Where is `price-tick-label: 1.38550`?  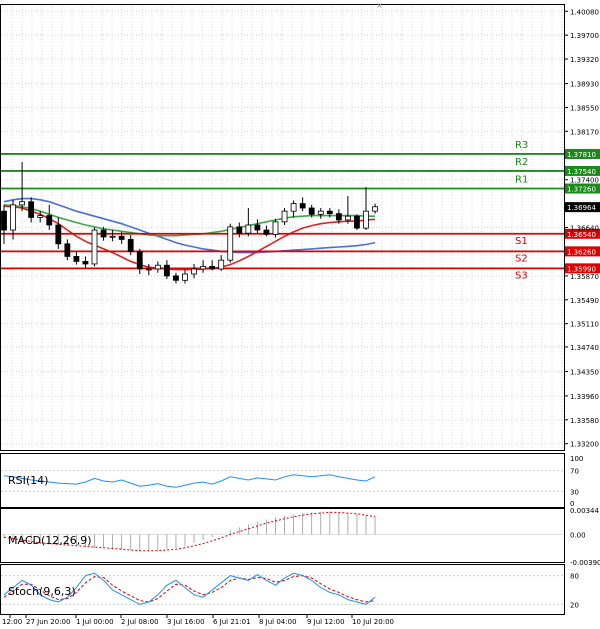
price-tick-label: 1.38550 is located at coordinates (584, 108).